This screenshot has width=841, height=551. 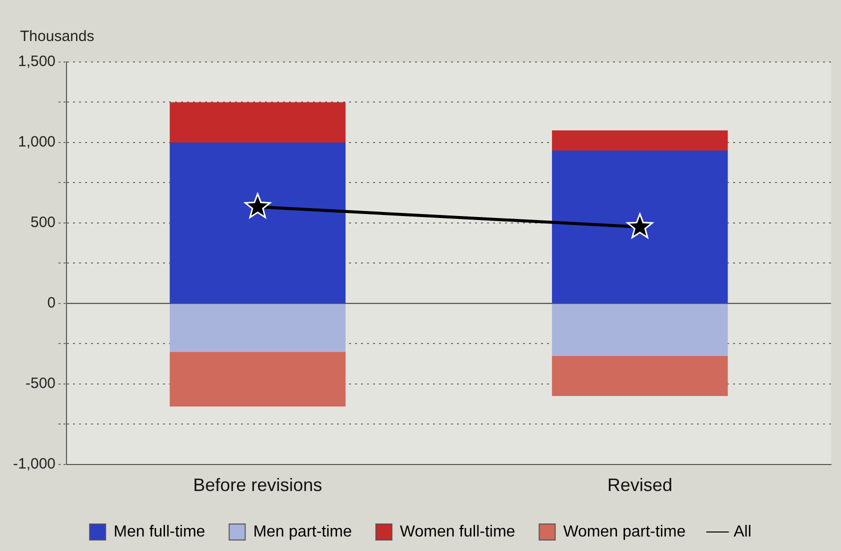 What do you see at coordinates (43, 223) in the screenshot?
I see `y-tick-label: 500` at bounding box center [43, 223].